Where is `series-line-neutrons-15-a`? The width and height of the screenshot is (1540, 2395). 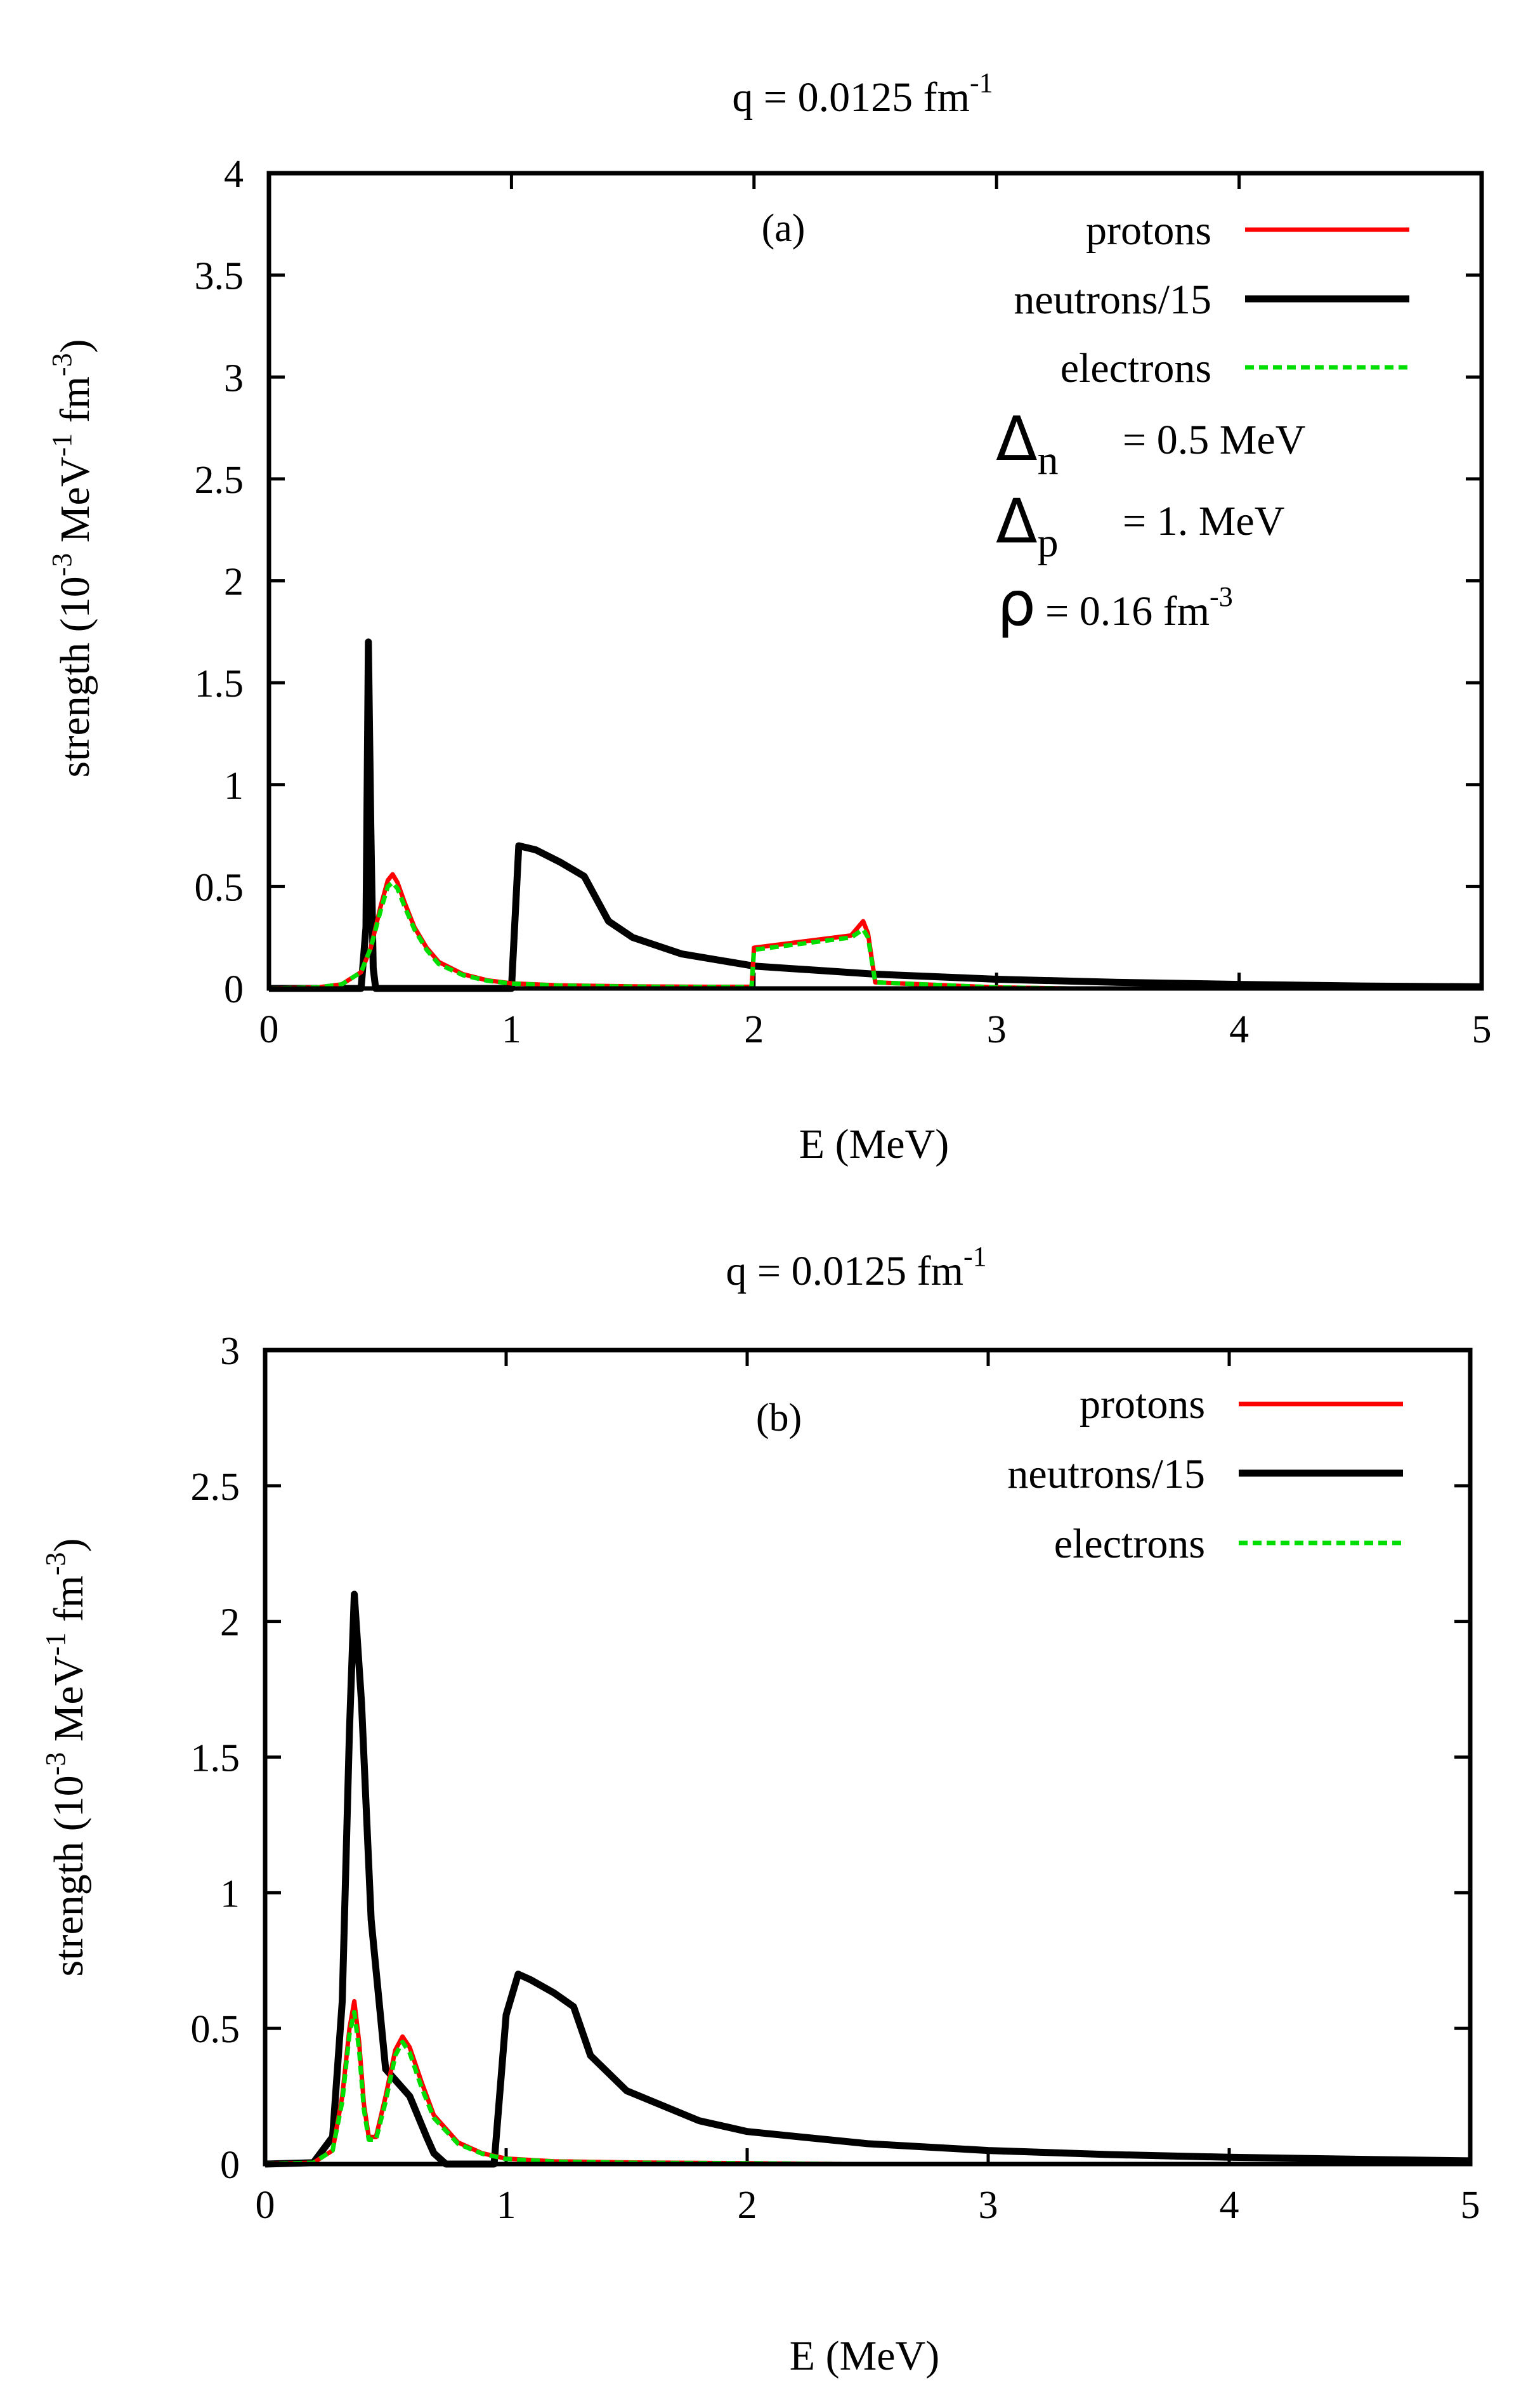
series-line-neutrons-15-a is located at coordinates (876, 815).